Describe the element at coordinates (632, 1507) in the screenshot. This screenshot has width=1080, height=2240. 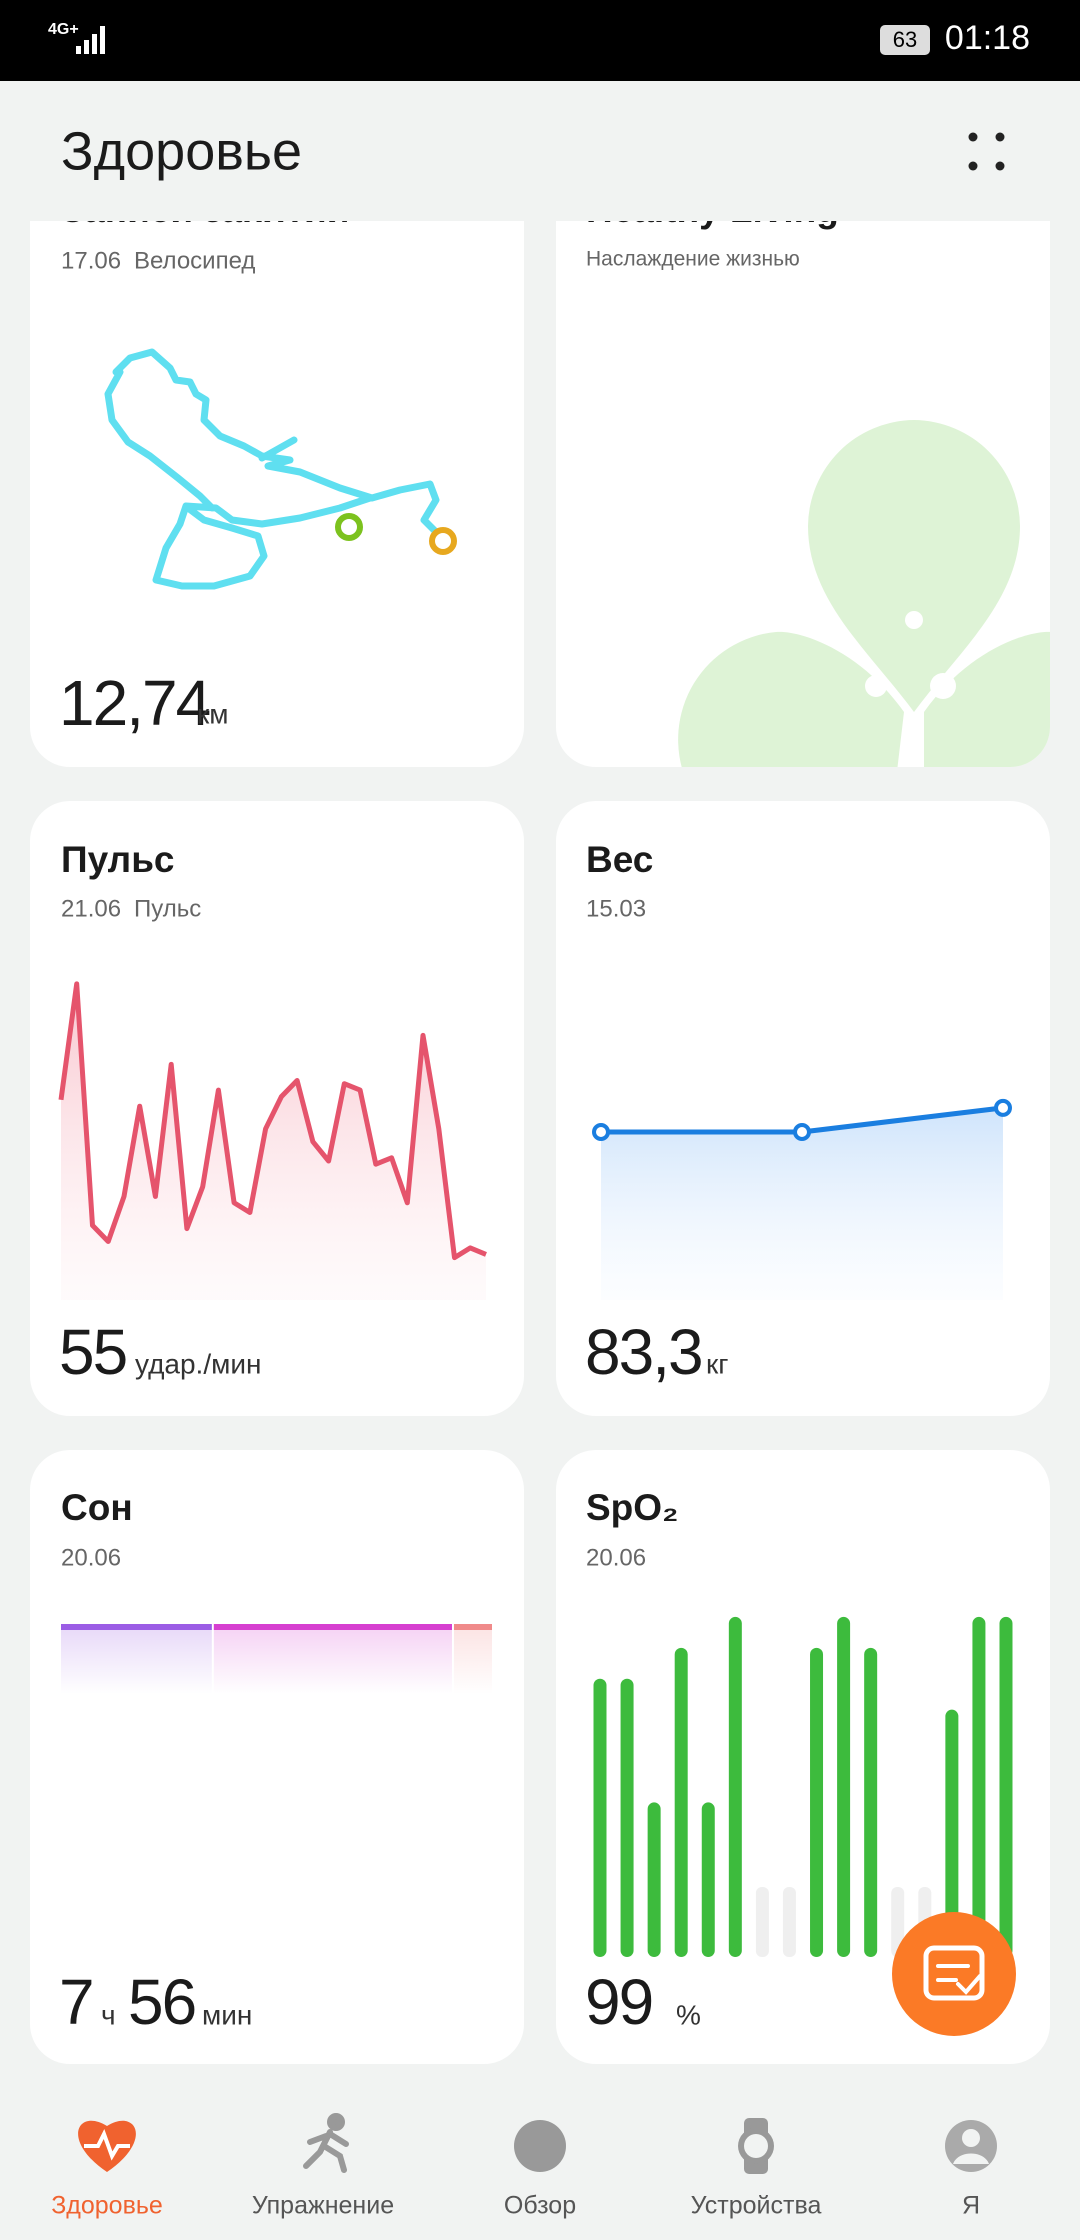
I see `card-title: SpO₂` at that location.